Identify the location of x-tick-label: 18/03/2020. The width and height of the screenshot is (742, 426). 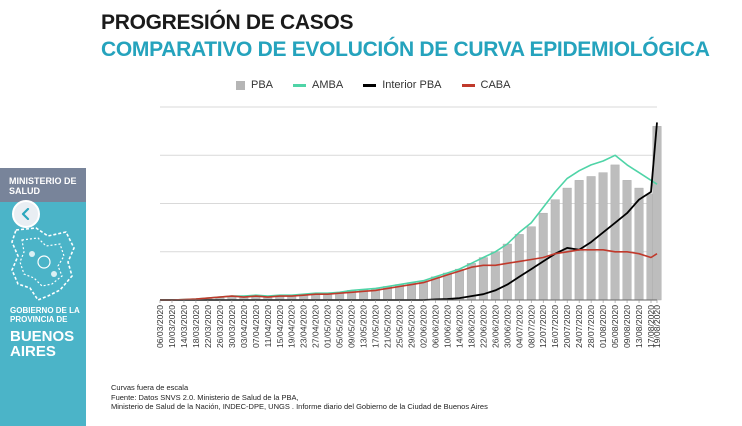
(196, 326).